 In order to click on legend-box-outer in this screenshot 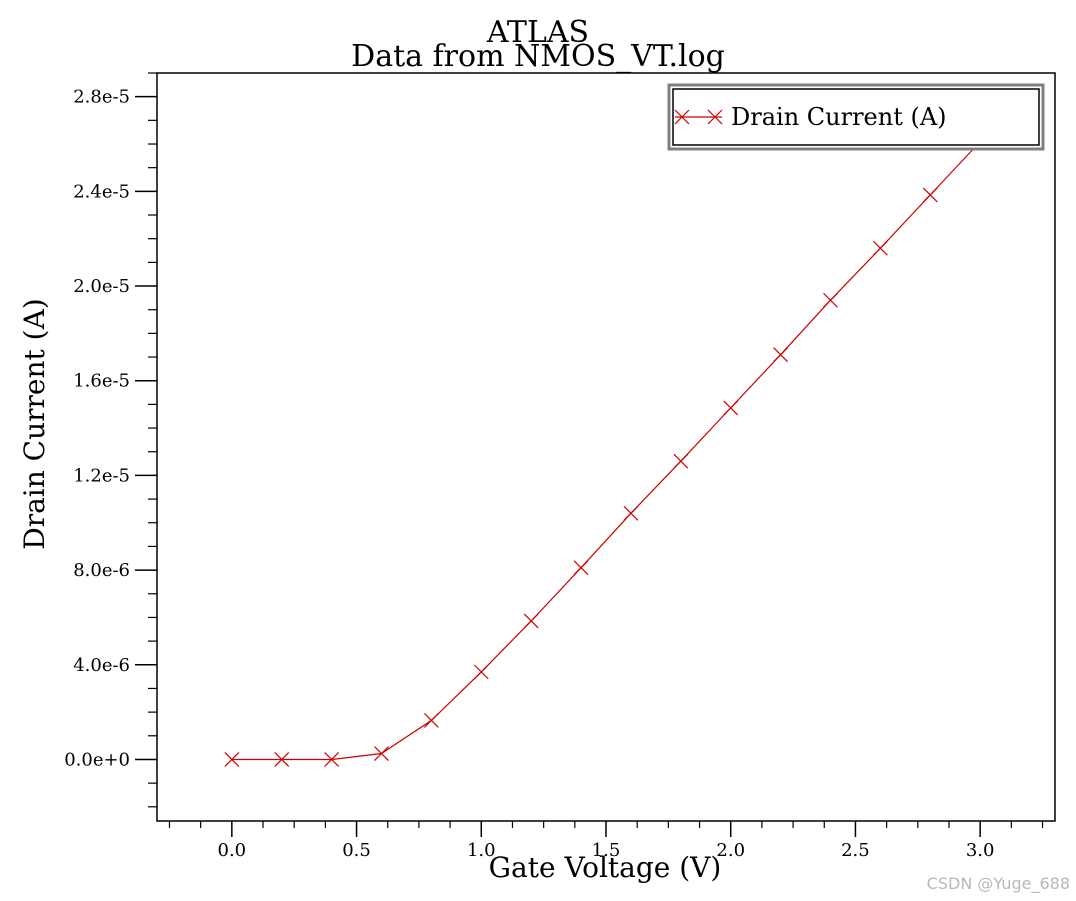, I will do `click(856, 117)`.